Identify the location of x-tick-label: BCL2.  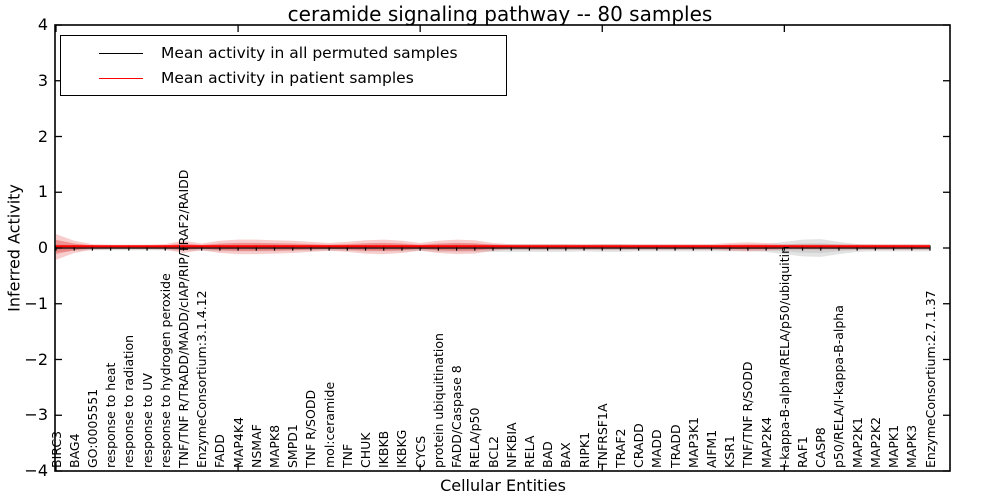
(493, 451).